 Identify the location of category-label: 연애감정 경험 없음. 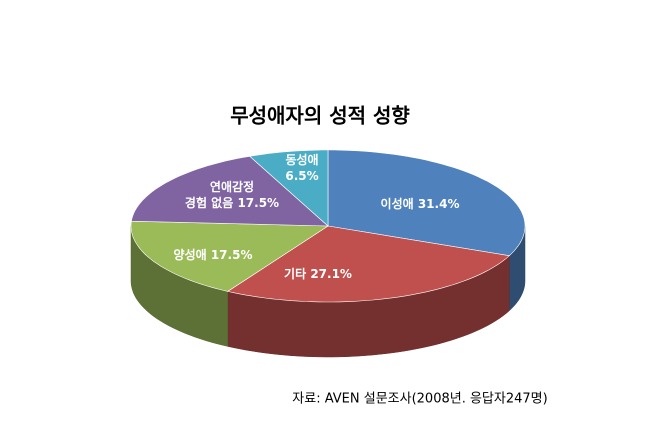
(219, 195).